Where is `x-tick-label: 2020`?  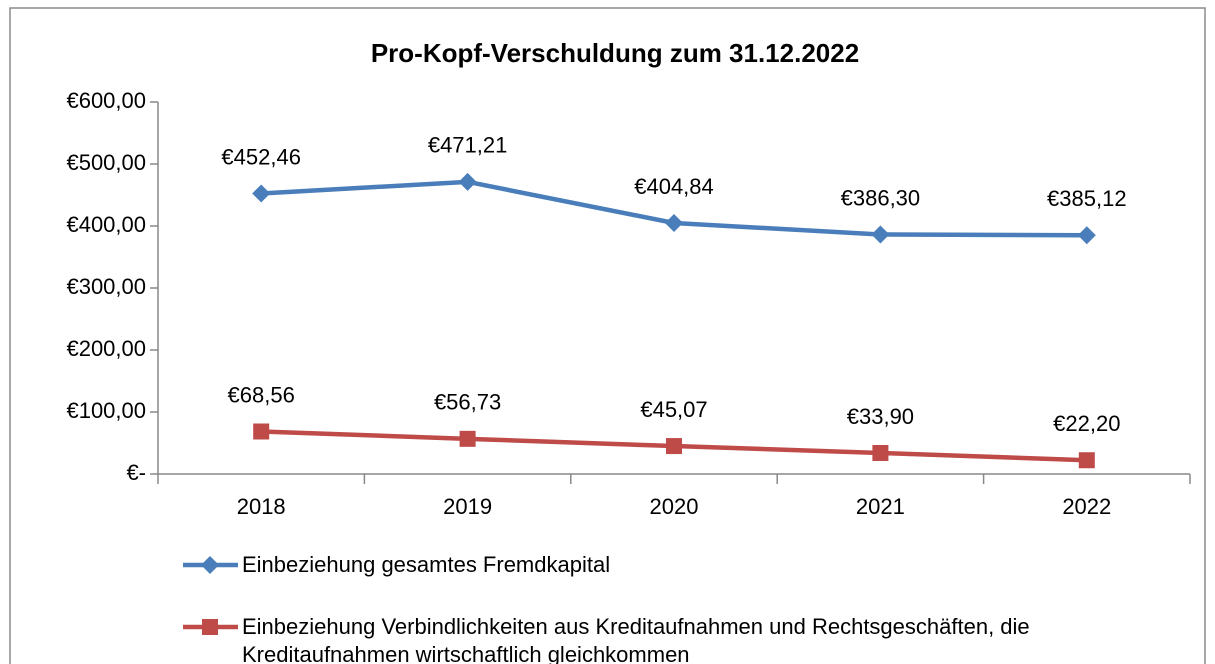
x-tick-label: 2020 is located at coordinates (674, 506).